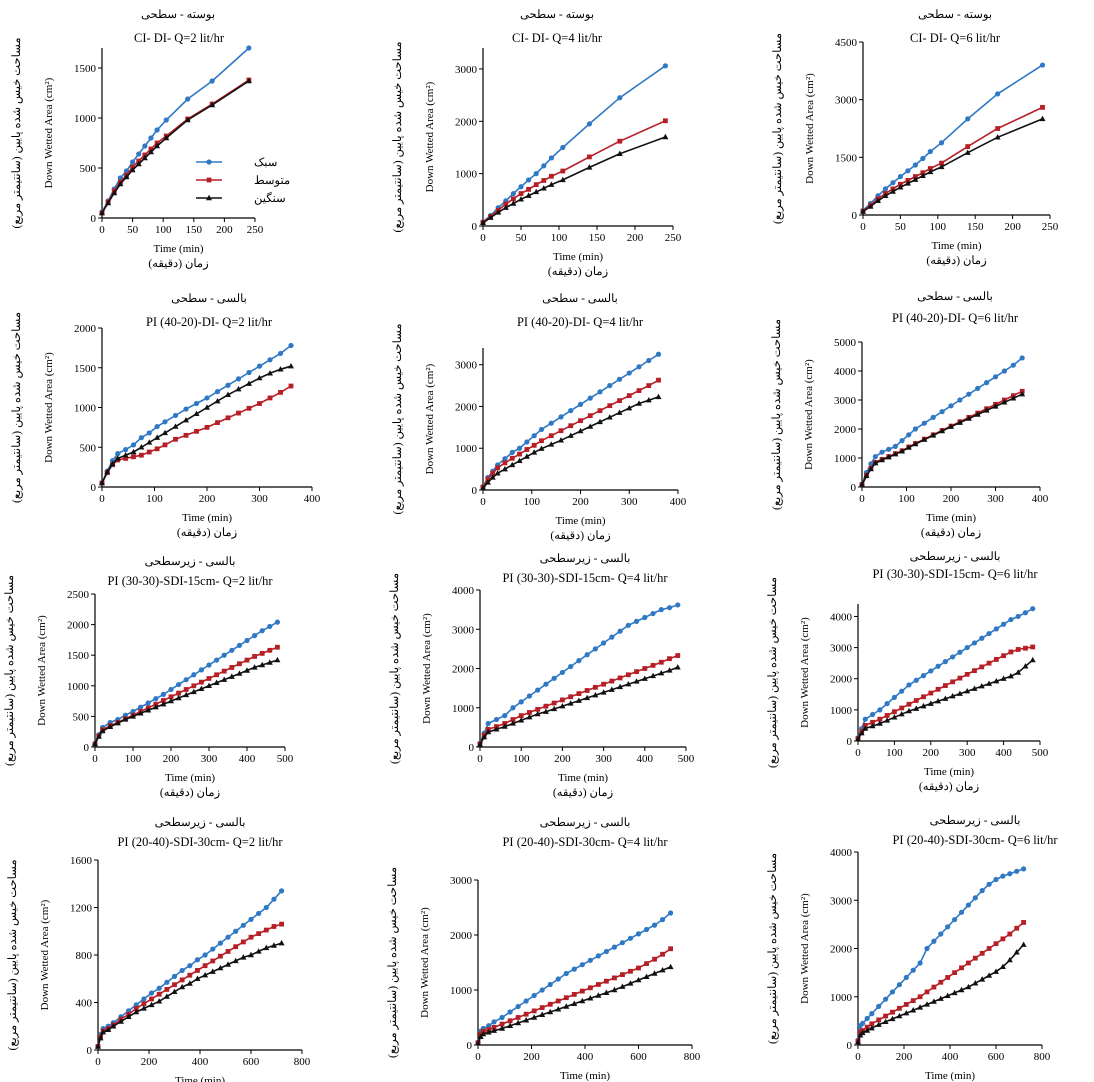 This screenshot has width=1094, height=1082. What do you see at coordinates (196, 434) in the screenshot?
I see `series-line-medium` at bounding box center [196, 434].